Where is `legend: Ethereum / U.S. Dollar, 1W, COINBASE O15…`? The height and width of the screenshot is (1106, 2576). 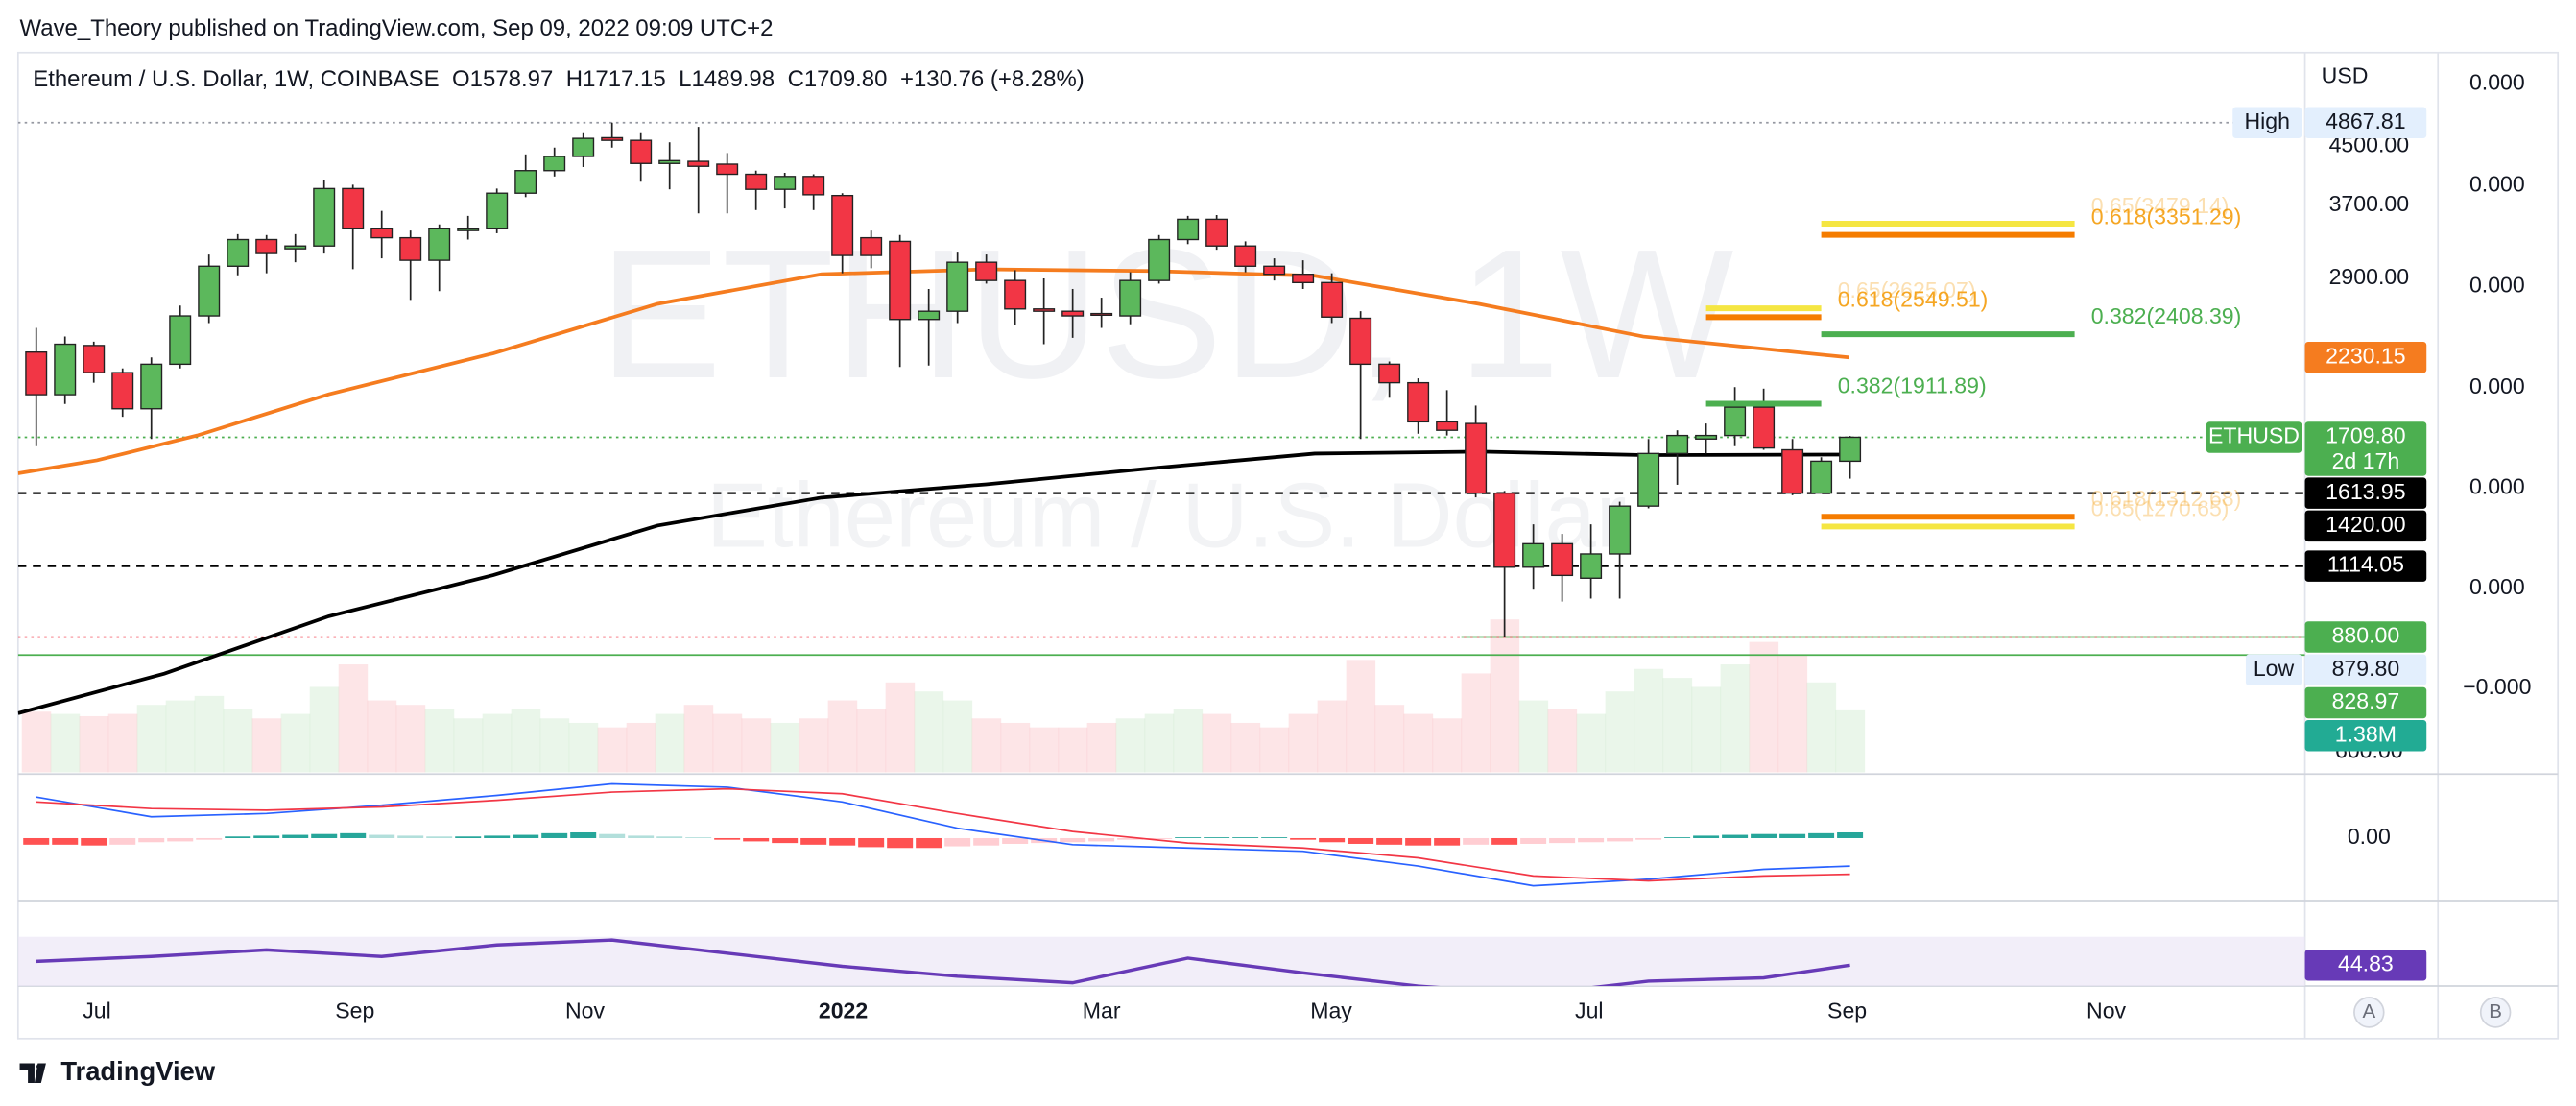 legend: Ethereum / U.S. Dollar, 1W, COINBASE O15… is located at coordinates (559, 79).